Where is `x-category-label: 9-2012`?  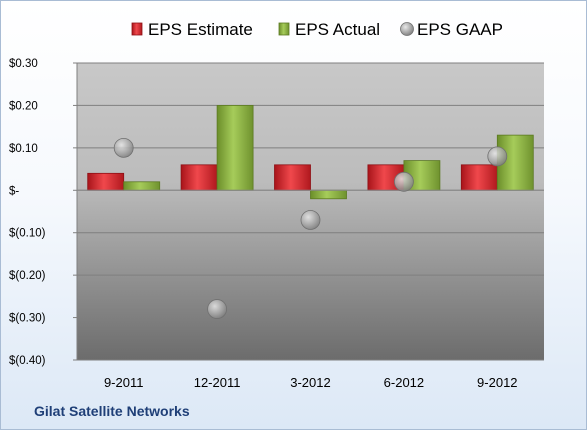
x-category-label: 9-2012 is located at coordinates (497, 382).